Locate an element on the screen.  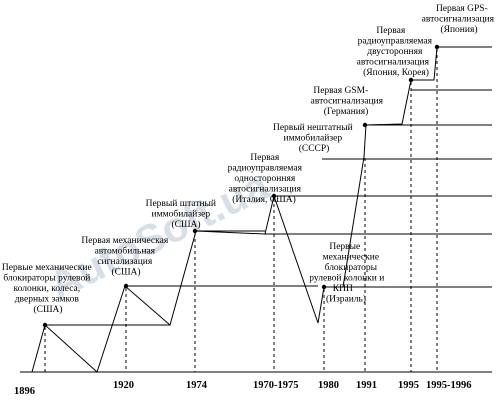
milestone-line: Первый нештатный is located at coordinates (313, 127).